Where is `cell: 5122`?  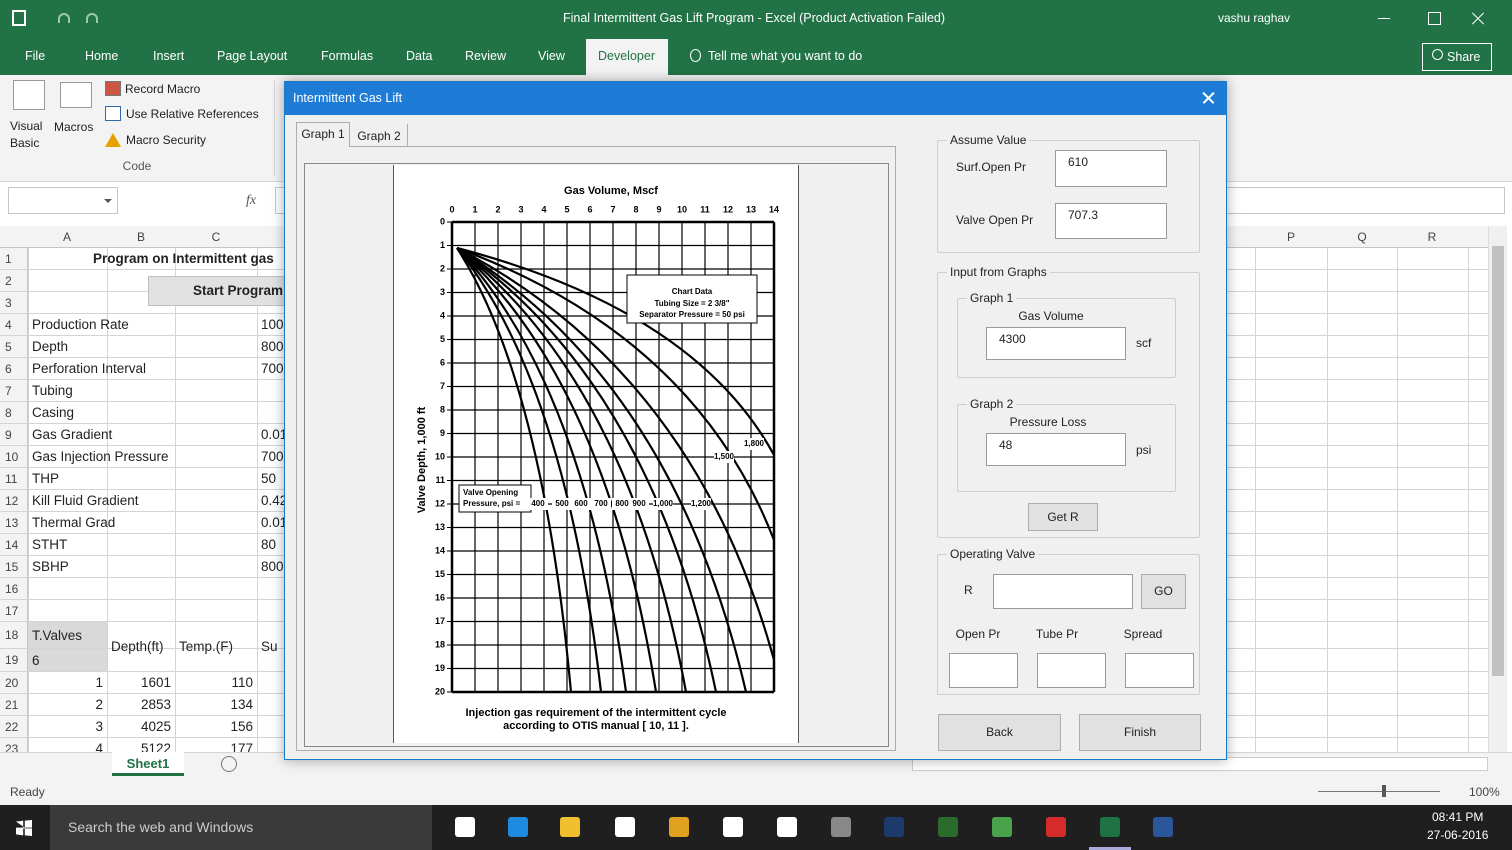 cell: 5122 is located at coordinates (155, 746).